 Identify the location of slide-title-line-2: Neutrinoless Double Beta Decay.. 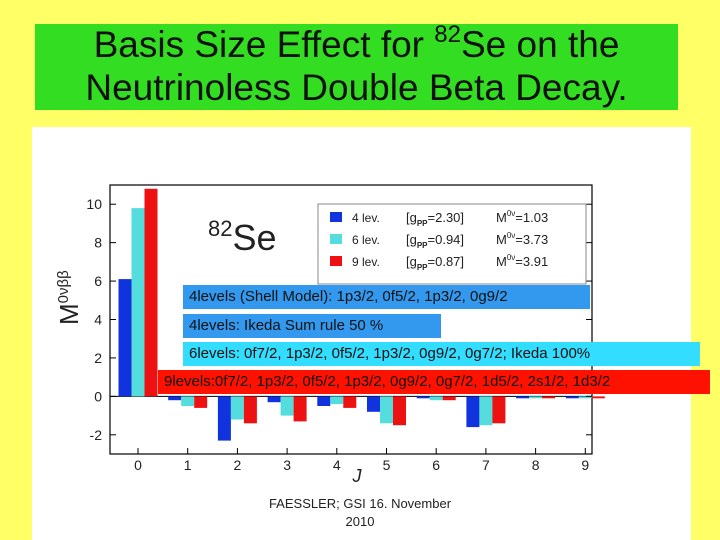
(356, 87).